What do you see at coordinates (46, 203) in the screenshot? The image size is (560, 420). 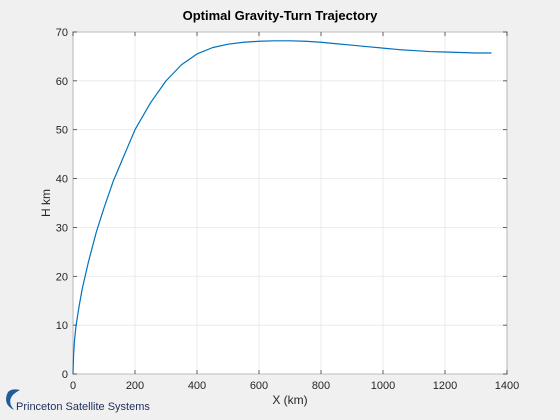 I see `y-axis-label: H km` at bounding box center [46, 203].